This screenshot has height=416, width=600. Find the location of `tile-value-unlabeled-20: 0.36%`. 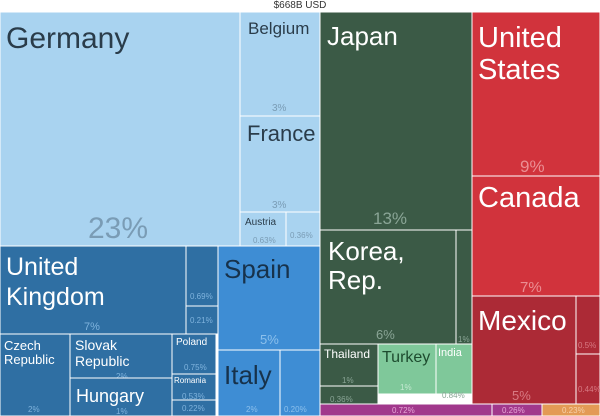

tile-value-unlabeled-20: 0.36% is located at coordinates (341, 399).